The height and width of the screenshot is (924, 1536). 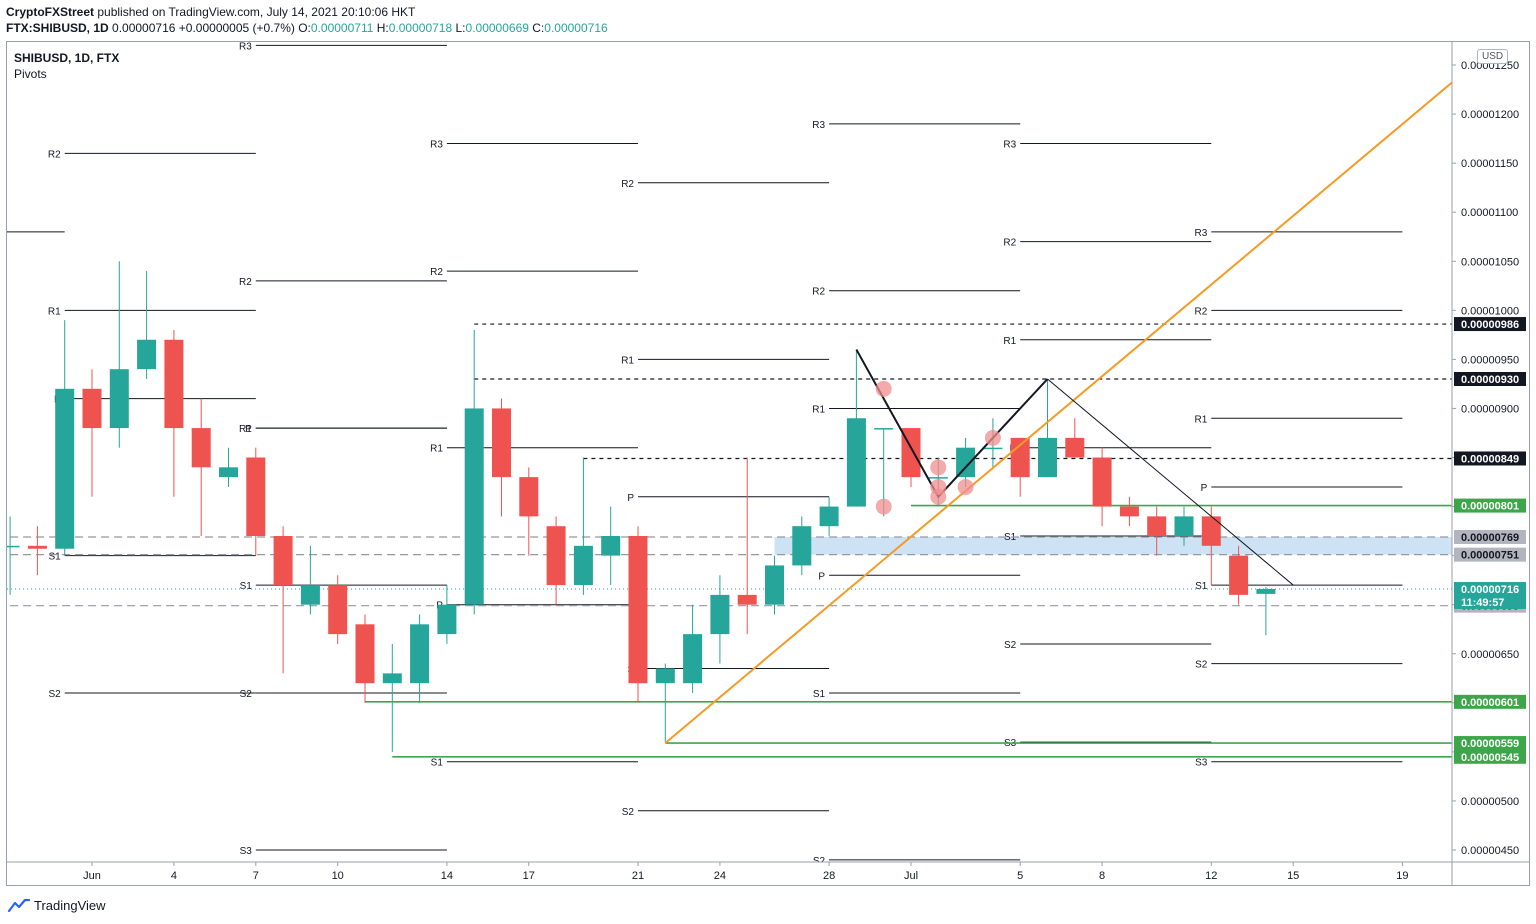 What do you see at coordinates (630, 498) in the screenshot?
I see `pivot-label-p: P` at bounding box center [630, 498].